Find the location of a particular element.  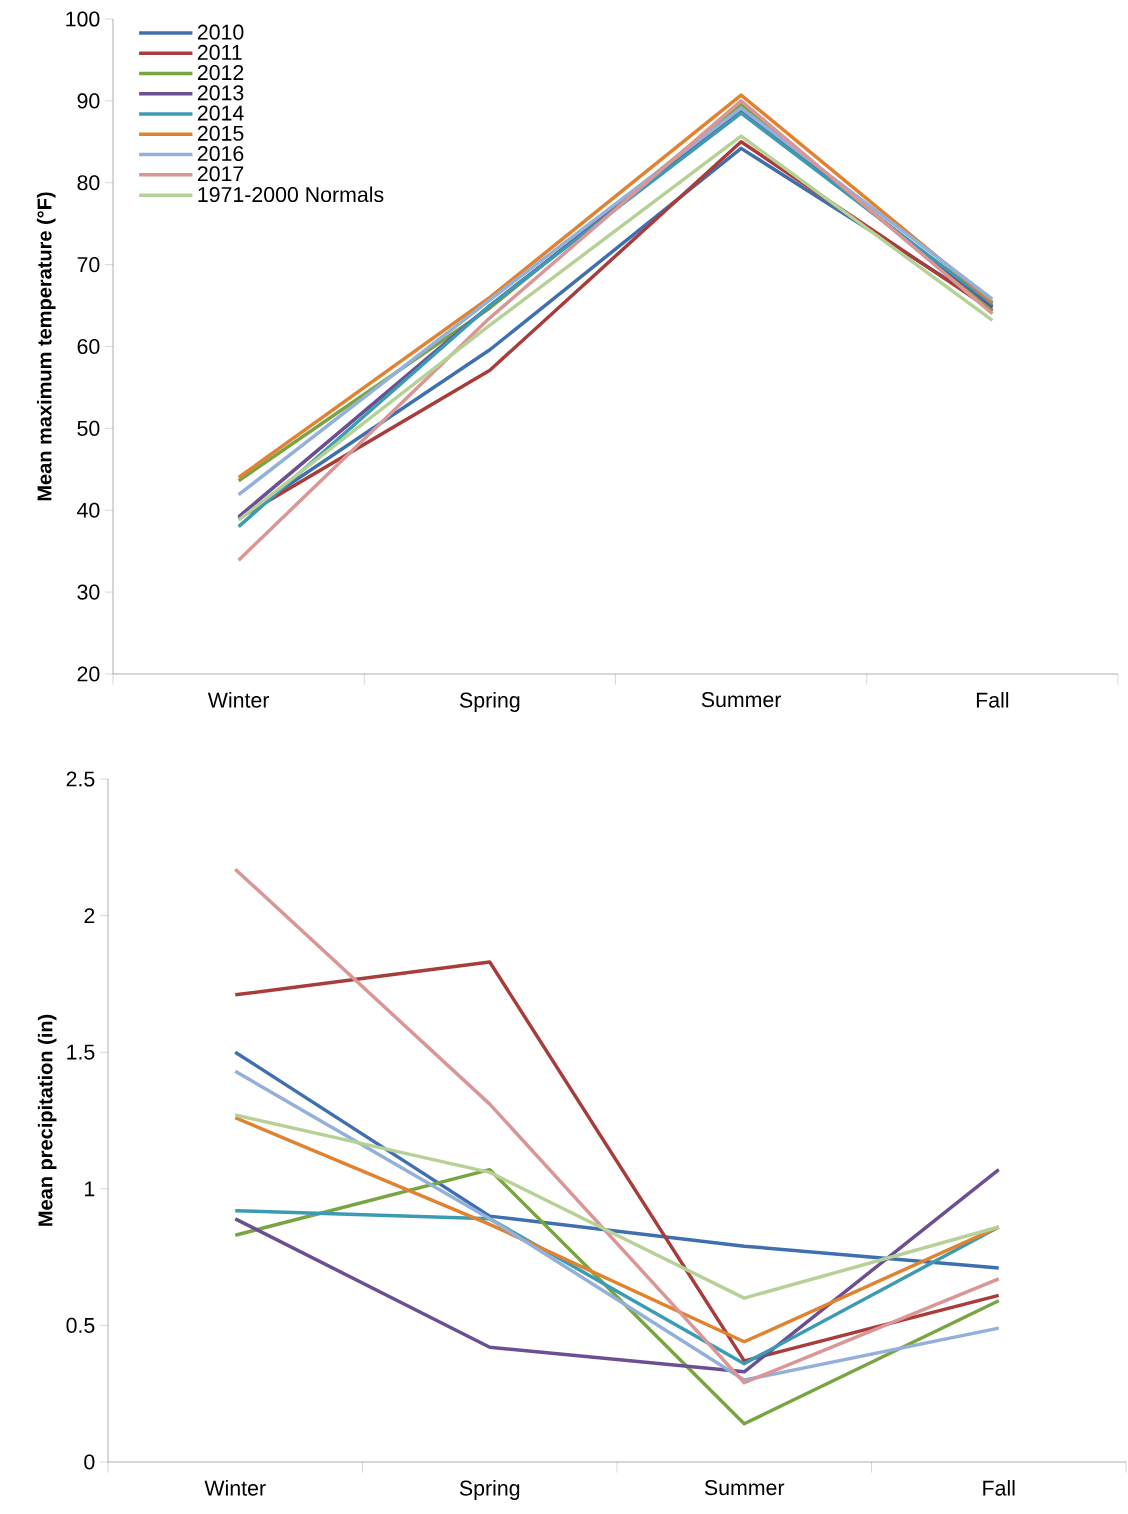

legend-label: 2013 is located at coordinates (220, 93).